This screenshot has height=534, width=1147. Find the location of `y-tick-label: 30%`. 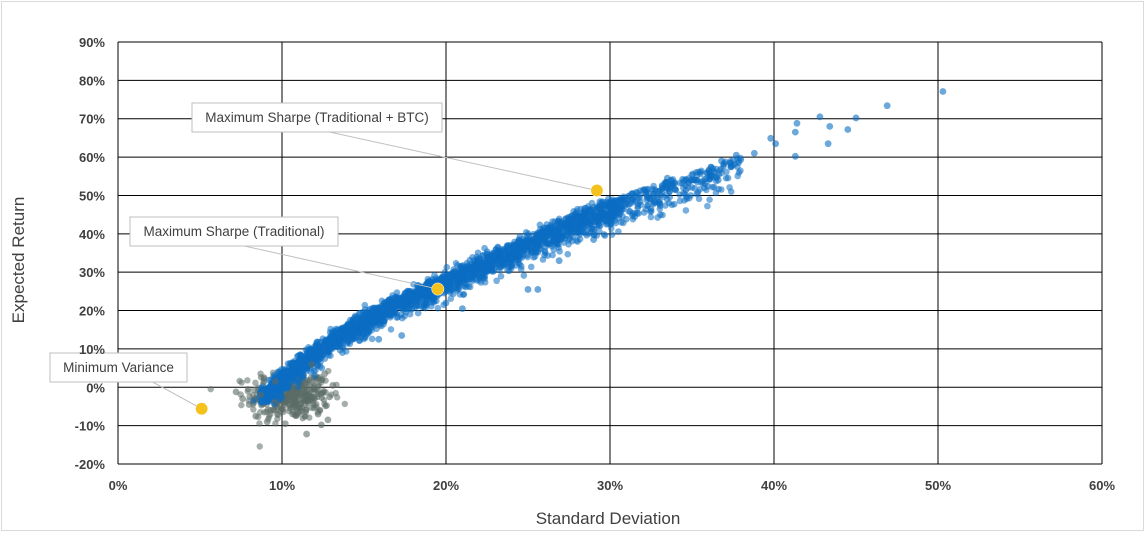

y-tick-label: 30% is located at coordinates (92, 272).